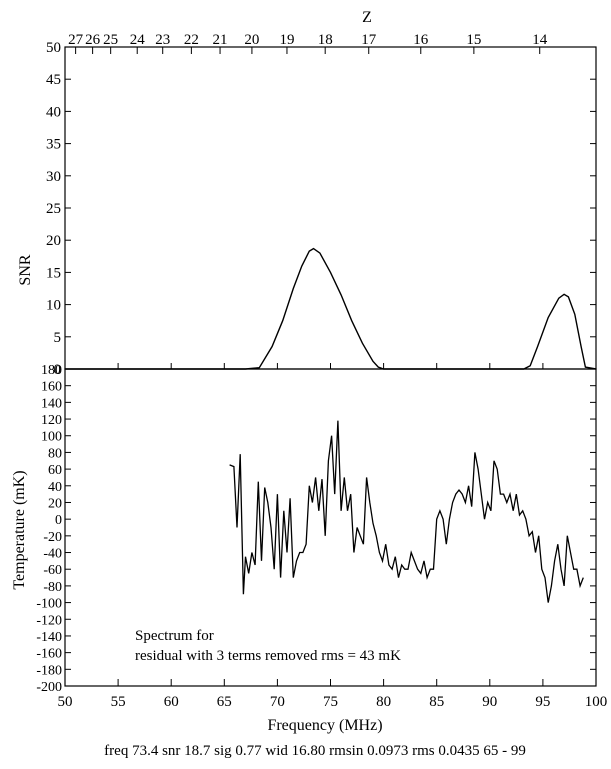 Image resolution: width=611 pixels, height=769 pixels. What do you see at coordinates (489, 702) in the screenshot?
I see `frequency-xtick-label: 90` at bounding box center [489, 702].